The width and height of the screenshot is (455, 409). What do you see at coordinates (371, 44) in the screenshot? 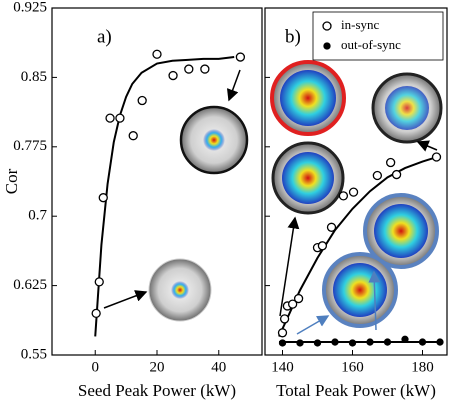
I see `legend-label: out-of-sync` at bounding box center [371, 44].